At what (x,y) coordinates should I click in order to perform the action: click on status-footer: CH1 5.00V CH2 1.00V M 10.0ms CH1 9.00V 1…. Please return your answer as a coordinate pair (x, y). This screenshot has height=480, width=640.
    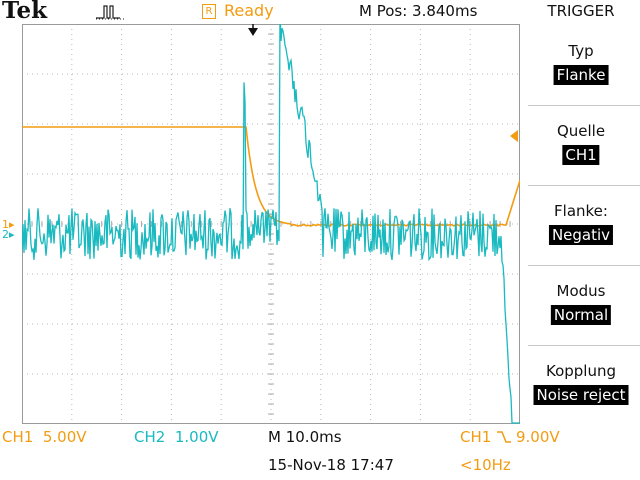
    Looking at the image, I should click on (320, 452).